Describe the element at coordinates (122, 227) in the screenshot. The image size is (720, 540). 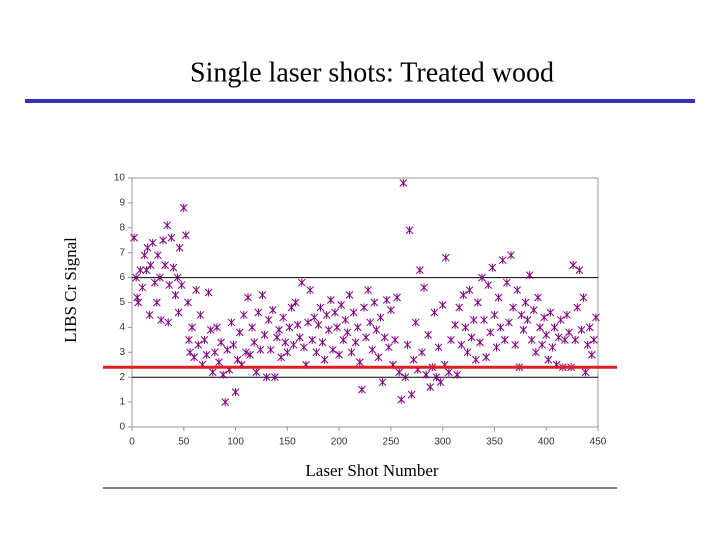
I see `y-tick-label: 8` at that location.